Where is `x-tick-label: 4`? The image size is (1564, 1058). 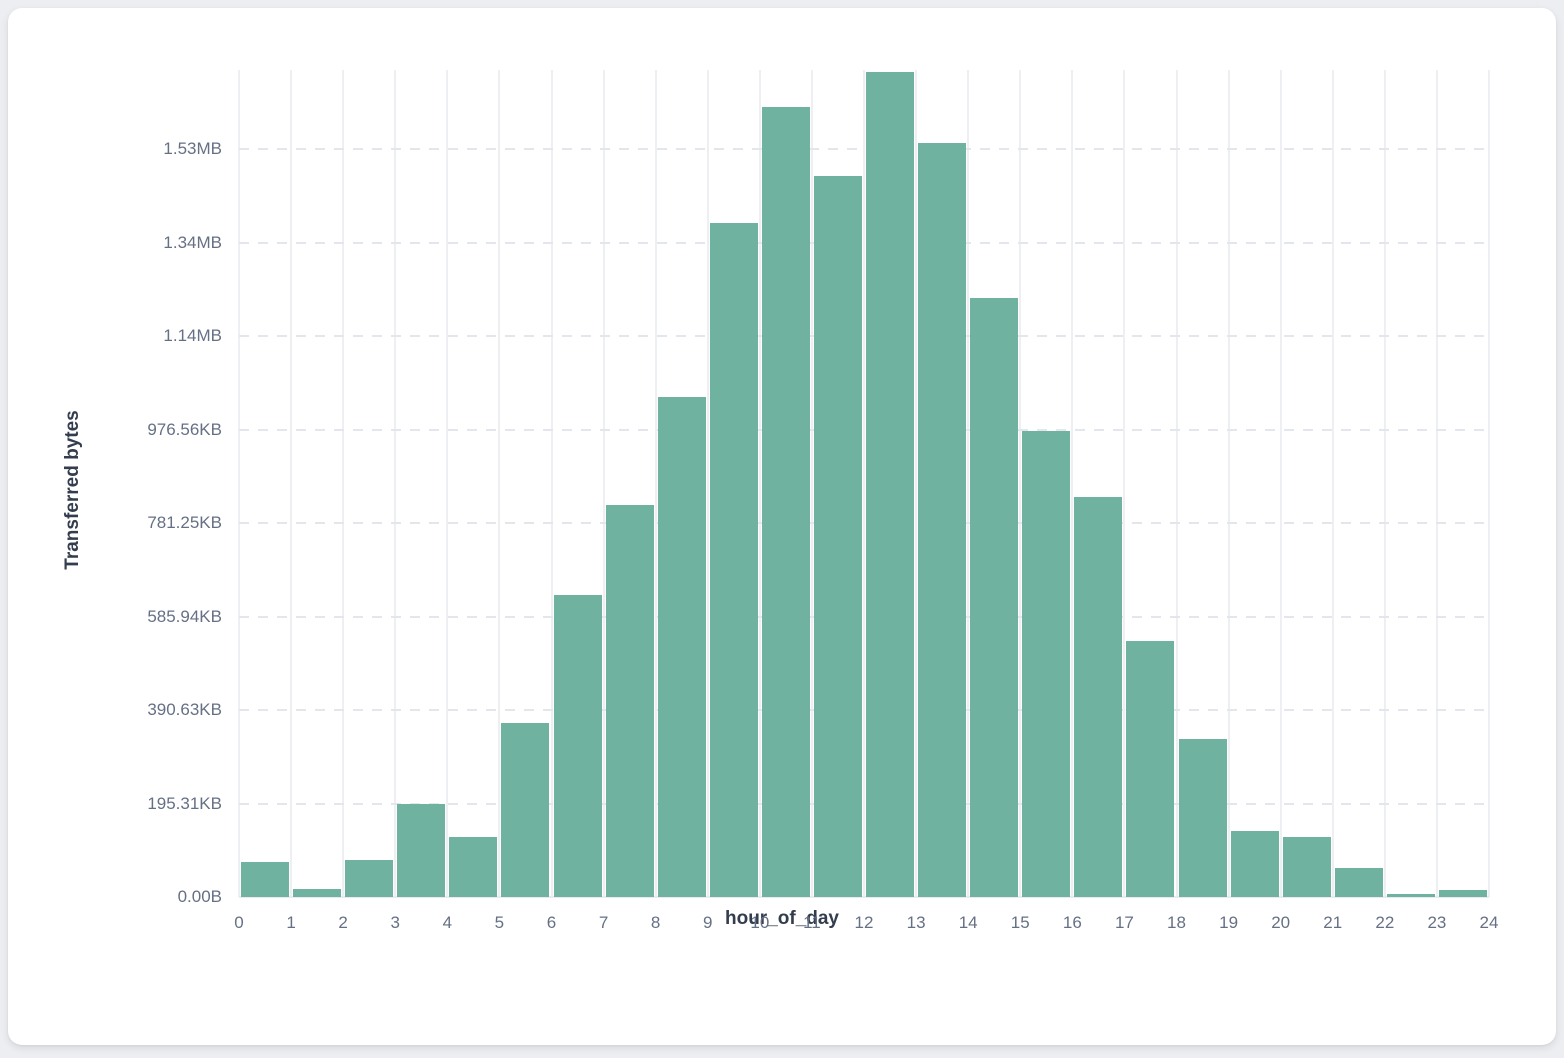 x-tick-label: 4 is located at coordinates (447, 922).